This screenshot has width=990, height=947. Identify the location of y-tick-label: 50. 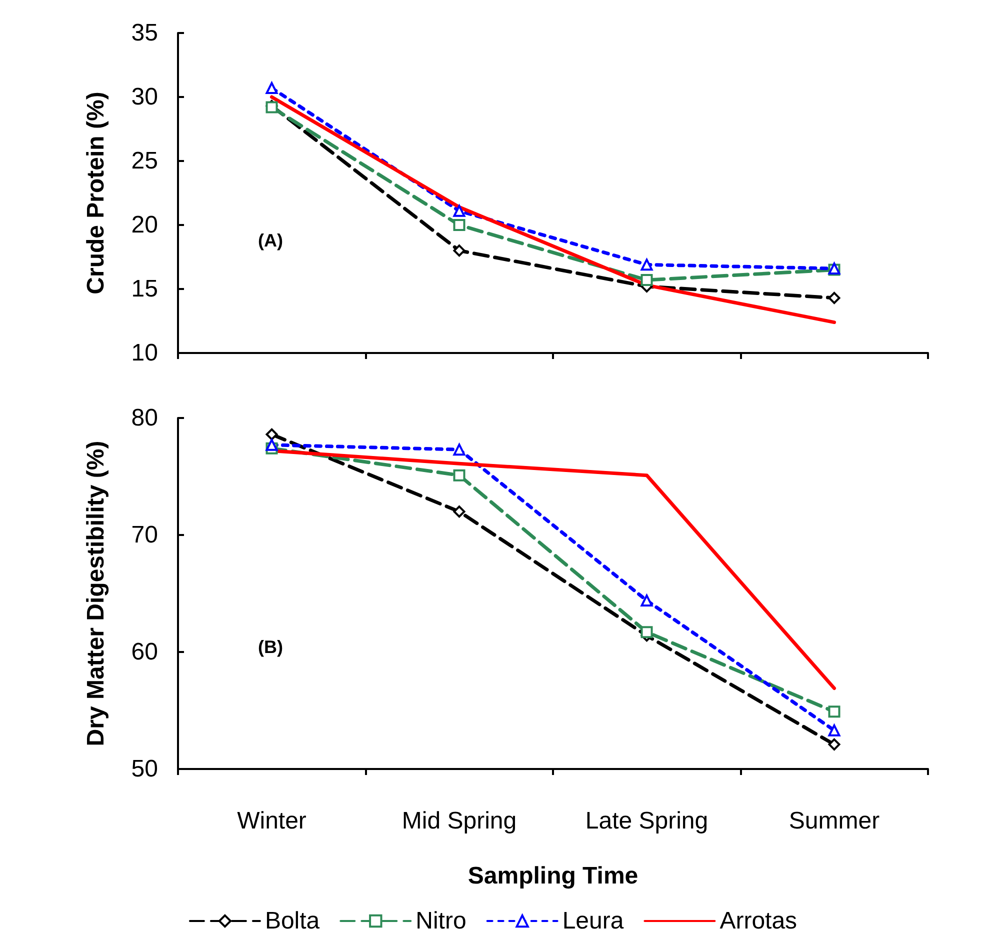
(144, 769).